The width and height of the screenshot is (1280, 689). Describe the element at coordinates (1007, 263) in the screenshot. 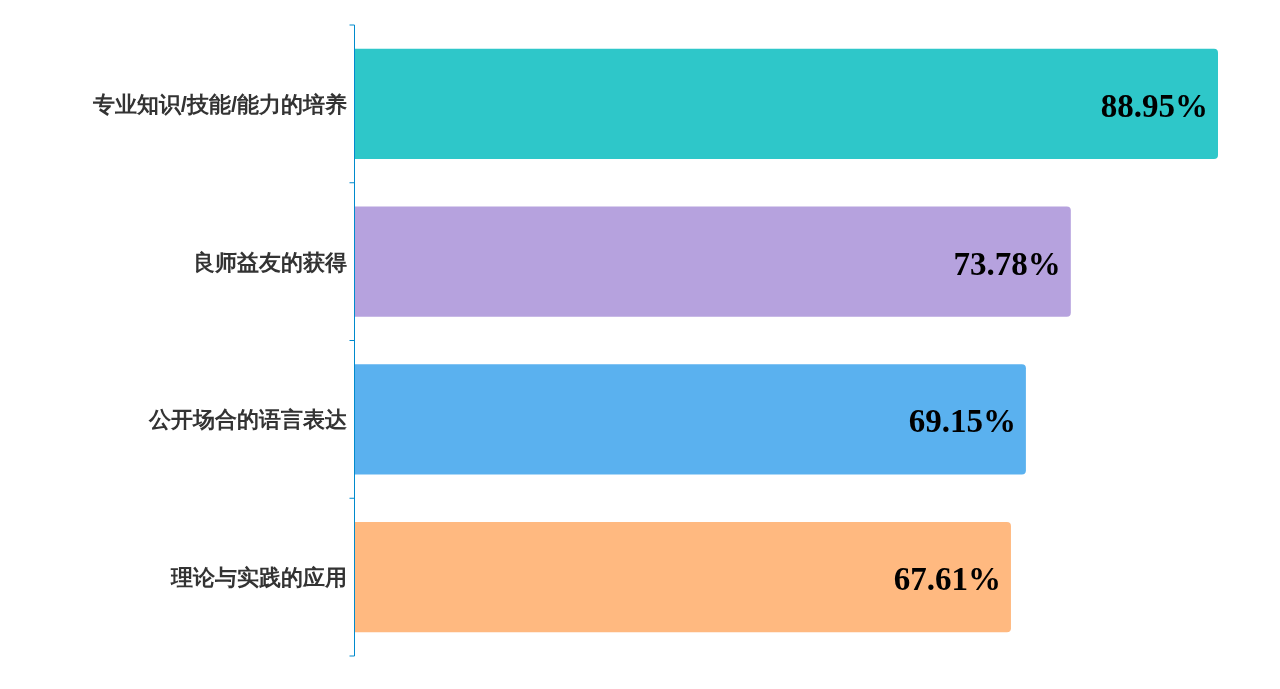

I see `data-label: 73.78%` at that location.